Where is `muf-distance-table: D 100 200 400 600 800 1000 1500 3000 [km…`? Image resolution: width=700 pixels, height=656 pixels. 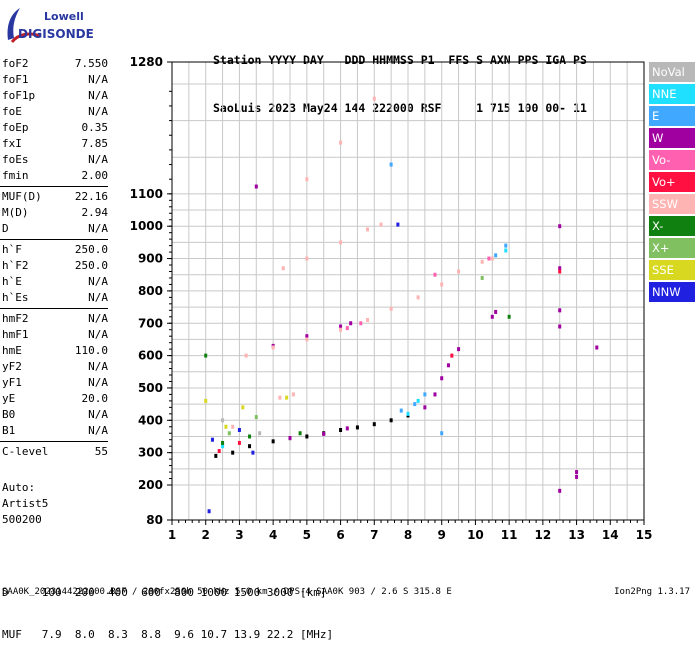
muf-distance-table: D 100 200 400 600 800 1000 1500 3000 [km… is located at coordinates (167, 607).